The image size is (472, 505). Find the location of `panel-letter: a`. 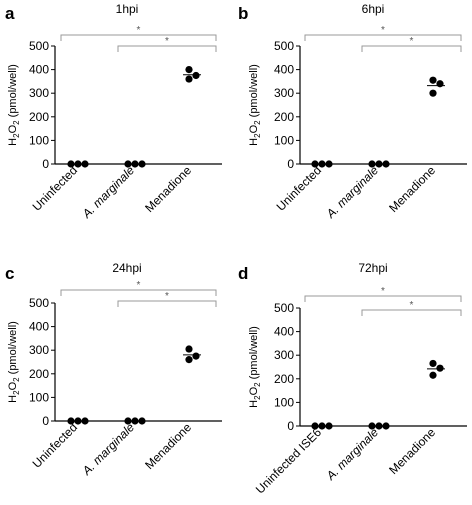

panel-letter: a is located at coordinates (10, 13).